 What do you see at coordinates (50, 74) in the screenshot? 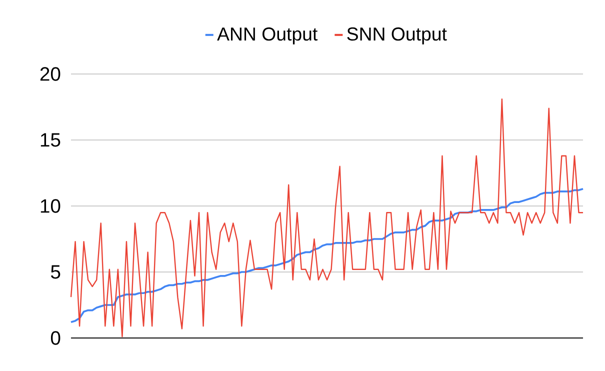
I see `y-tick-label: 20` at bounding box center [50, 74].